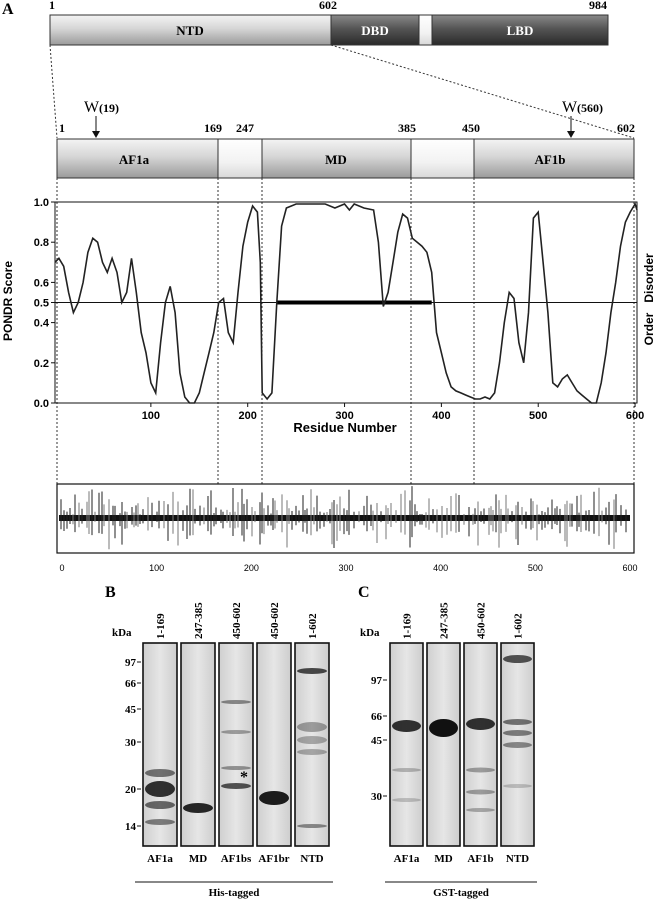  I want to click on svg-text: (19), so click(109, 108).